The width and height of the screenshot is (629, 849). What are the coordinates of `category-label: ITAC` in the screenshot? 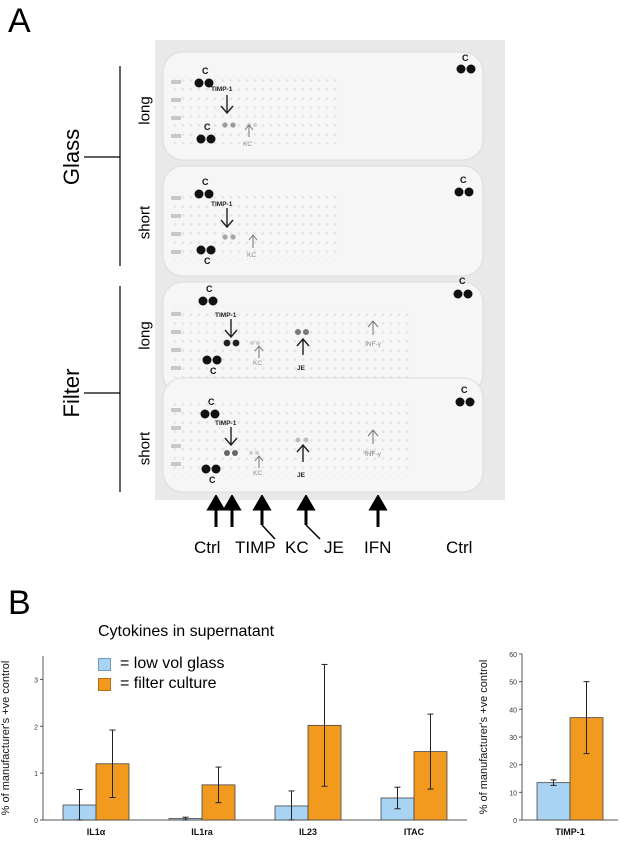 It's located at (414, 832).